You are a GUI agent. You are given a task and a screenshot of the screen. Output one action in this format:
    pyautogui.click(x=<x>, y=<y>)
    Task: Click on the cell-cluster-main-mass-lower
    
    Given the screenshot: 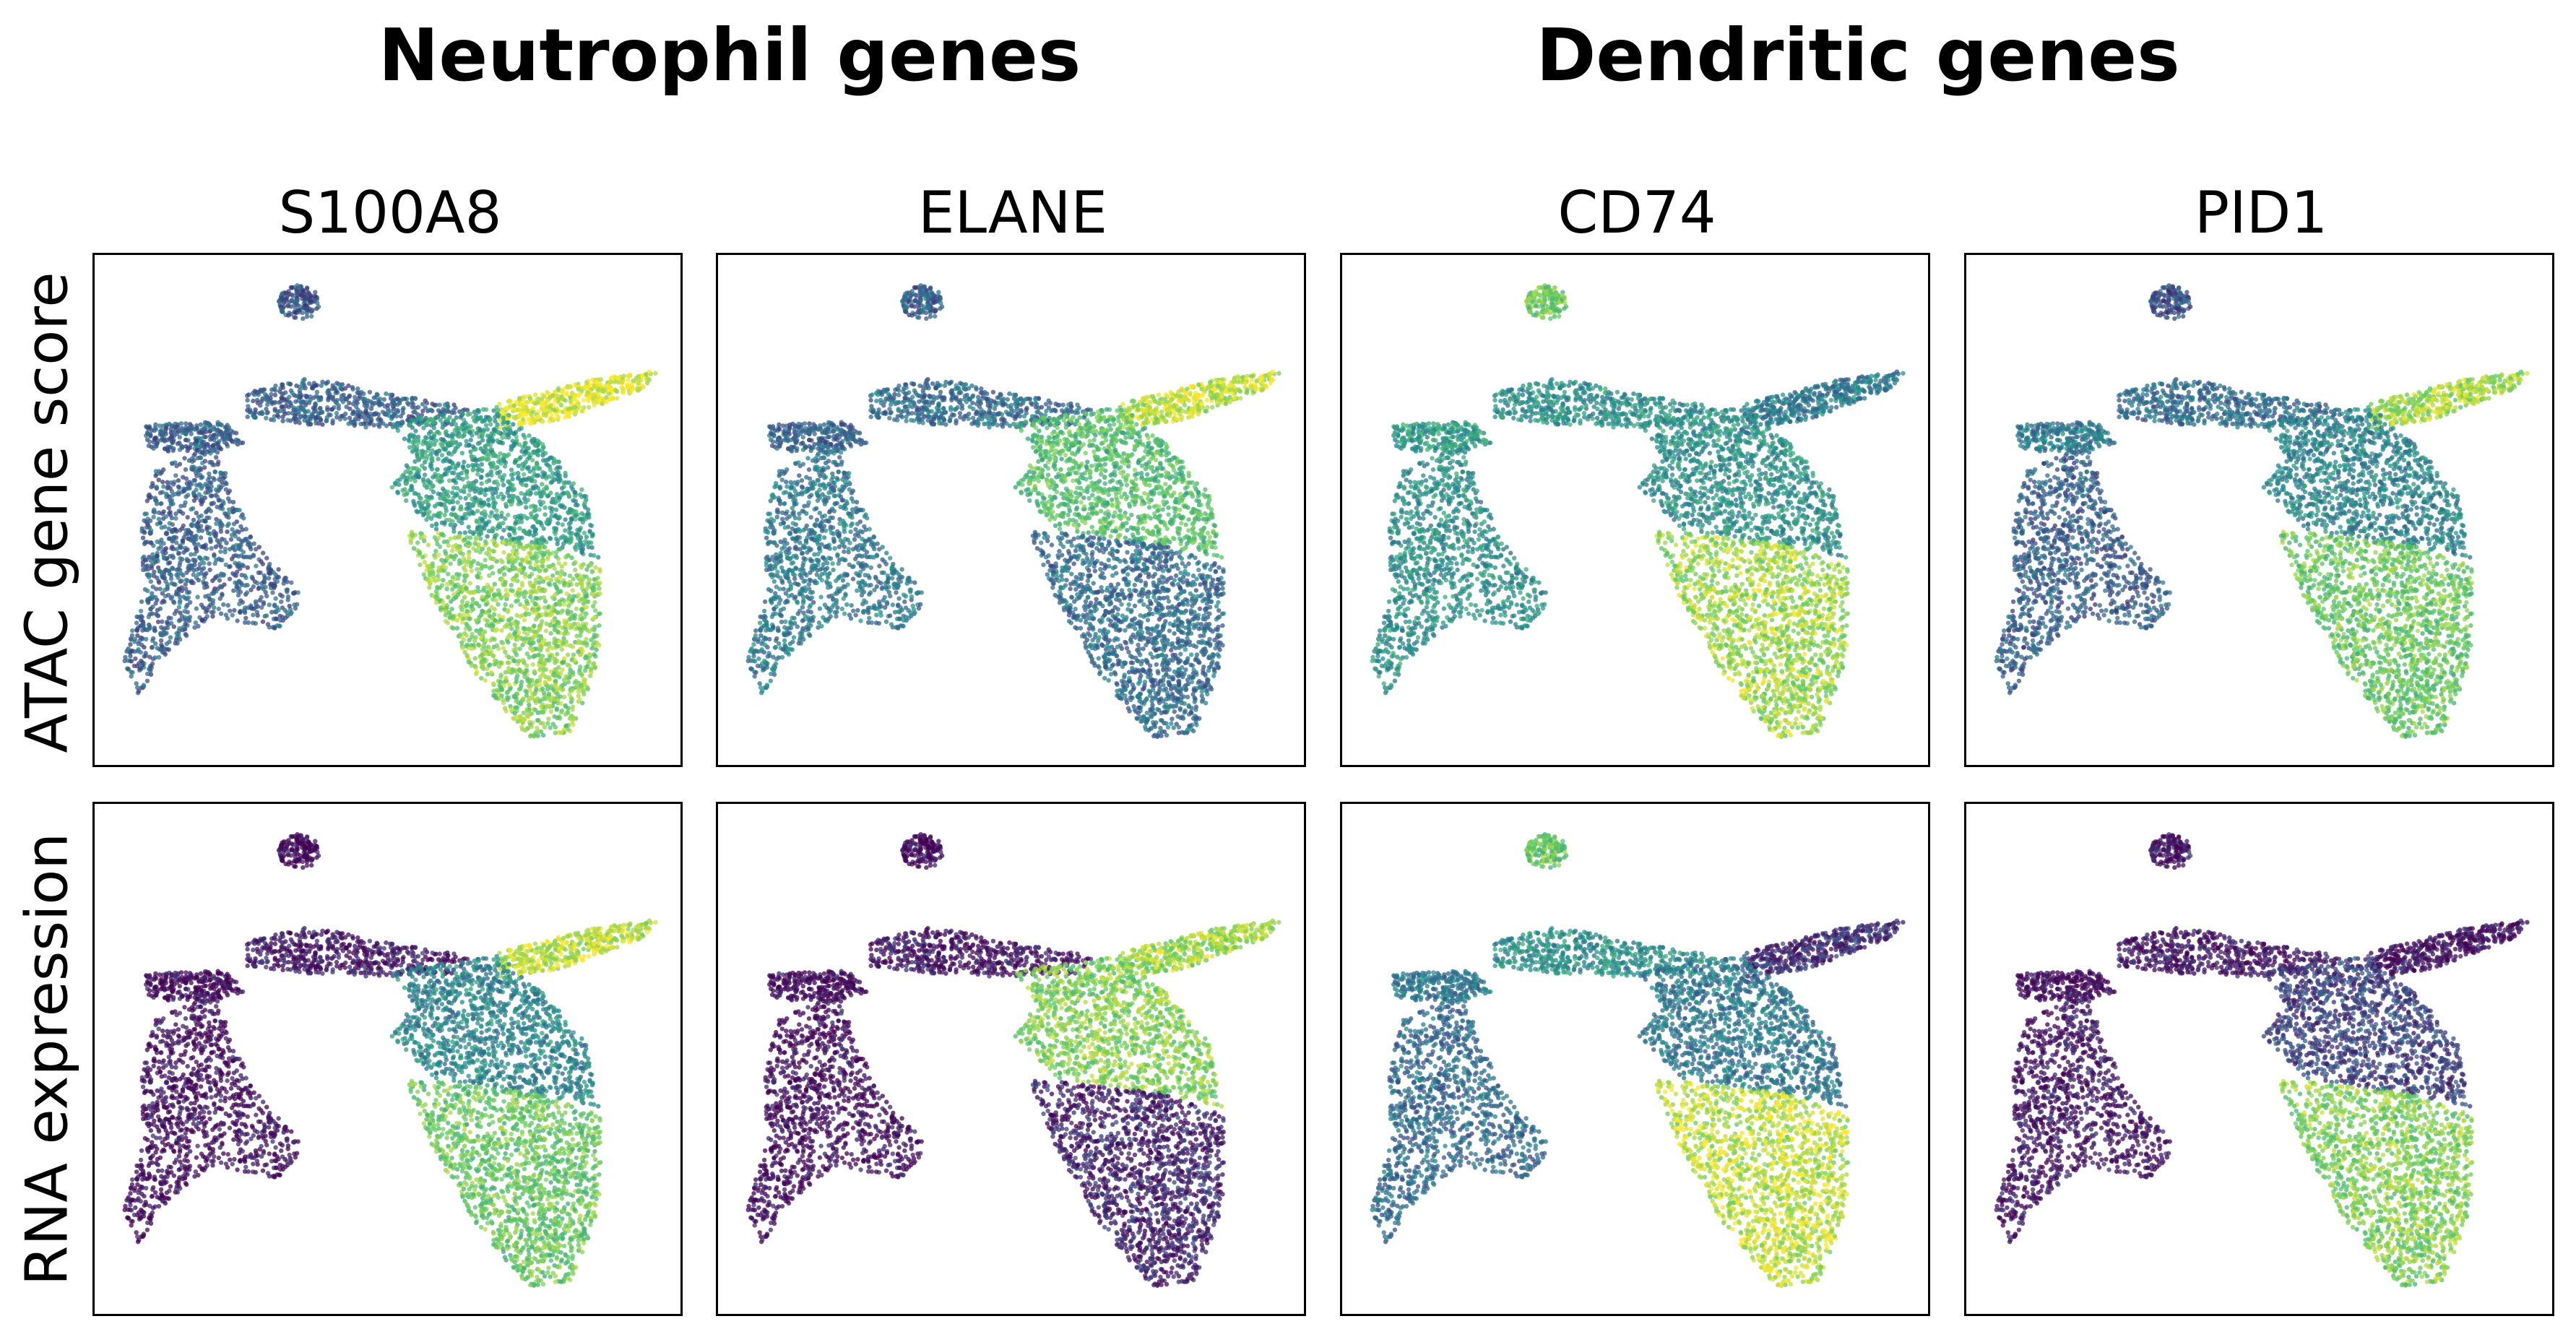 What is the action you would take?
    pyautogui.click(x=505, y=634)
    